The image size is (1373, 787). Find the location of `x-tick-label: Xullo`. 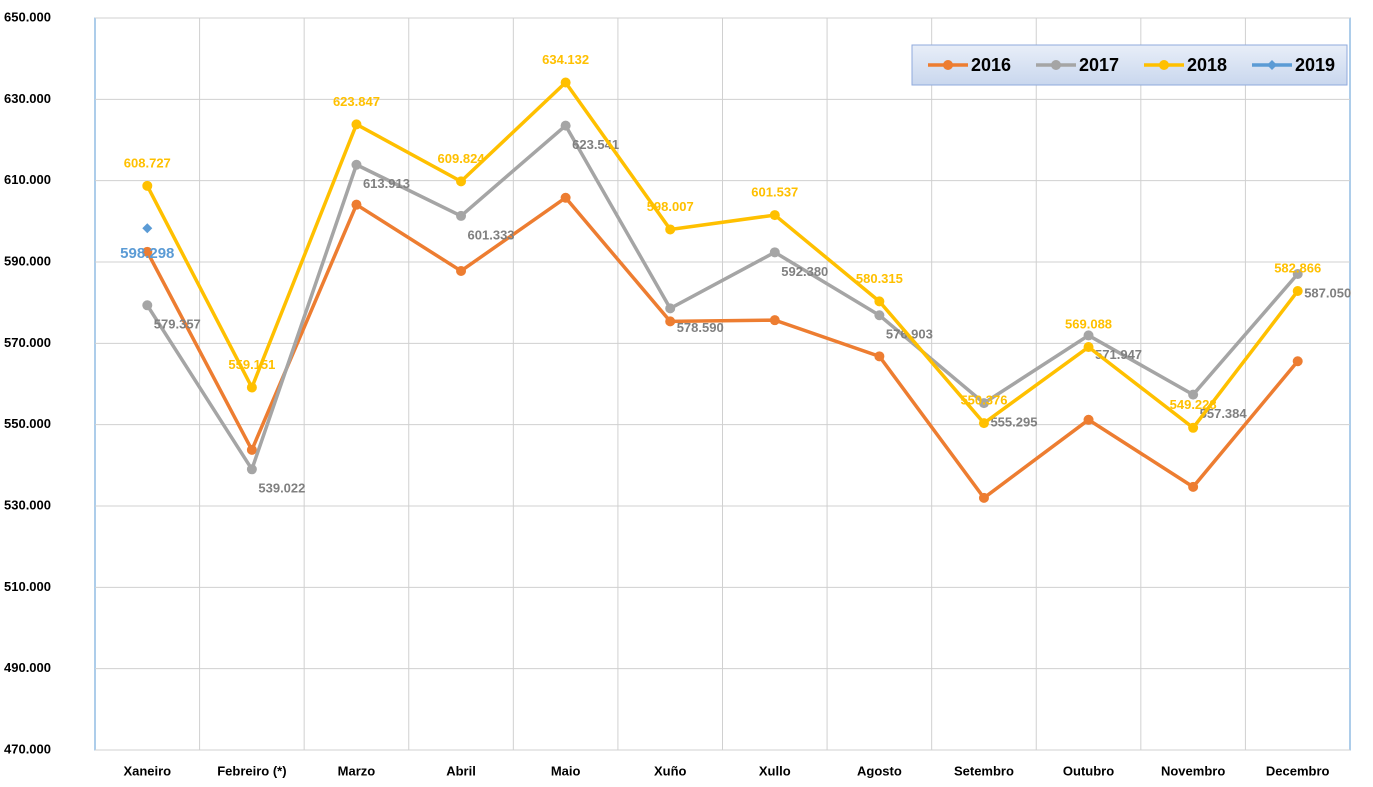

x-tick-label: Xullo is located at coordinates (775, 770).